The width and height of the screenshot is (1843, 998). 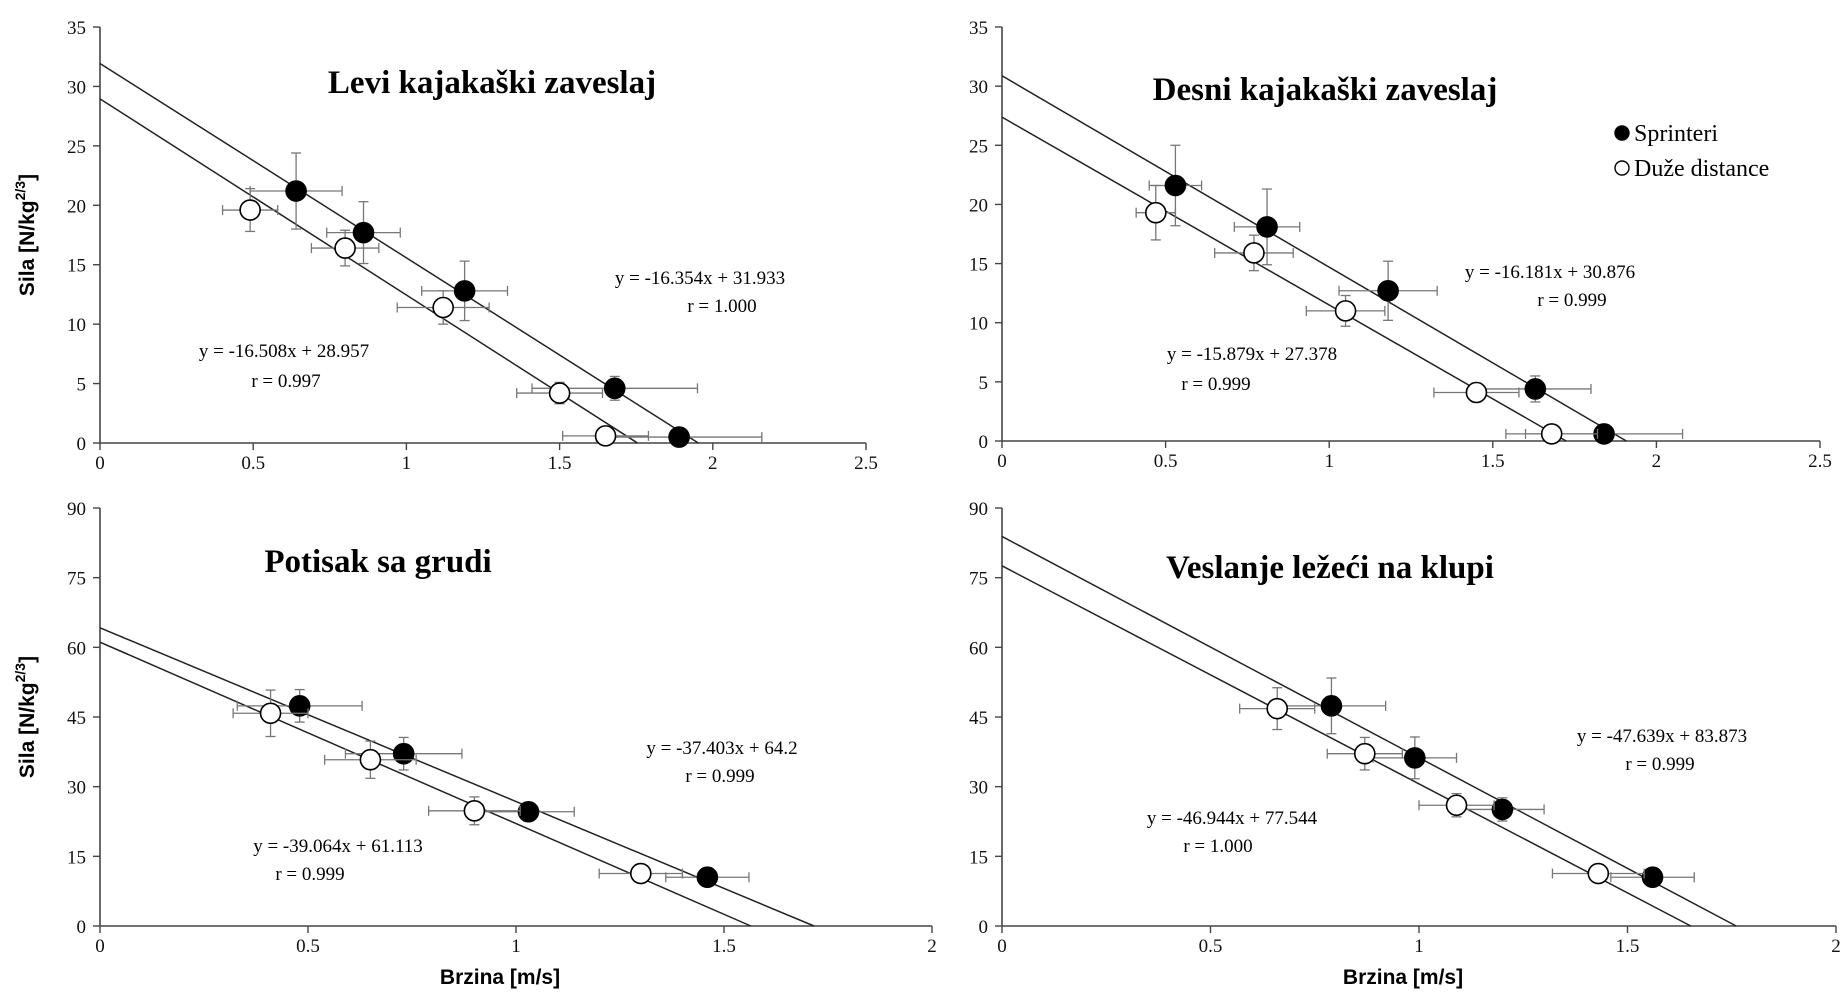 What do you see at coordinates (721, 748) in the screenshot?
I see `regression-equation: y = -37.403x + 64.2` at bounding box center [721, 748].